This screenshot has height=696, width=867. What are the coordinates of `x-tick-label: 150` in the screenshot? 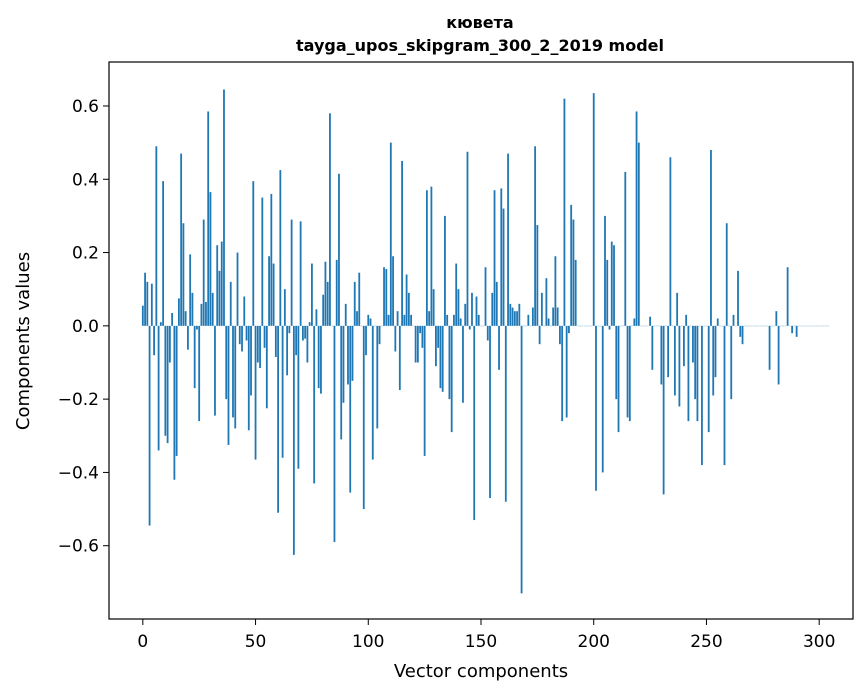 It's located at (481, 642).